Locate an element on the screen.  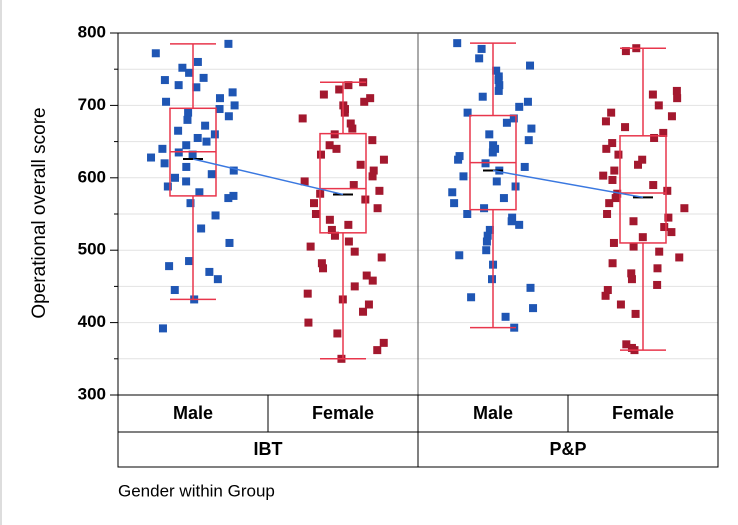
group-label: IBT is located at coordinates (268, 449).